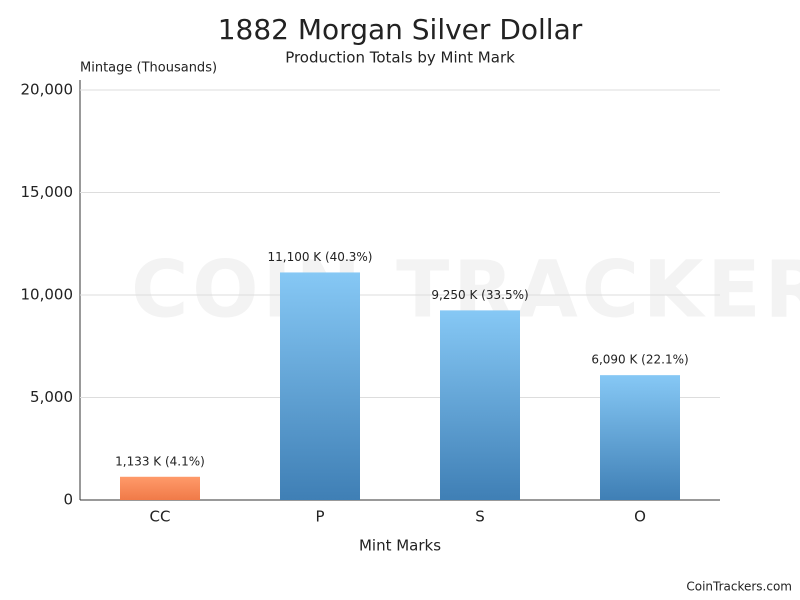  I want to click on x-tick-label: S, so click(480, 517).